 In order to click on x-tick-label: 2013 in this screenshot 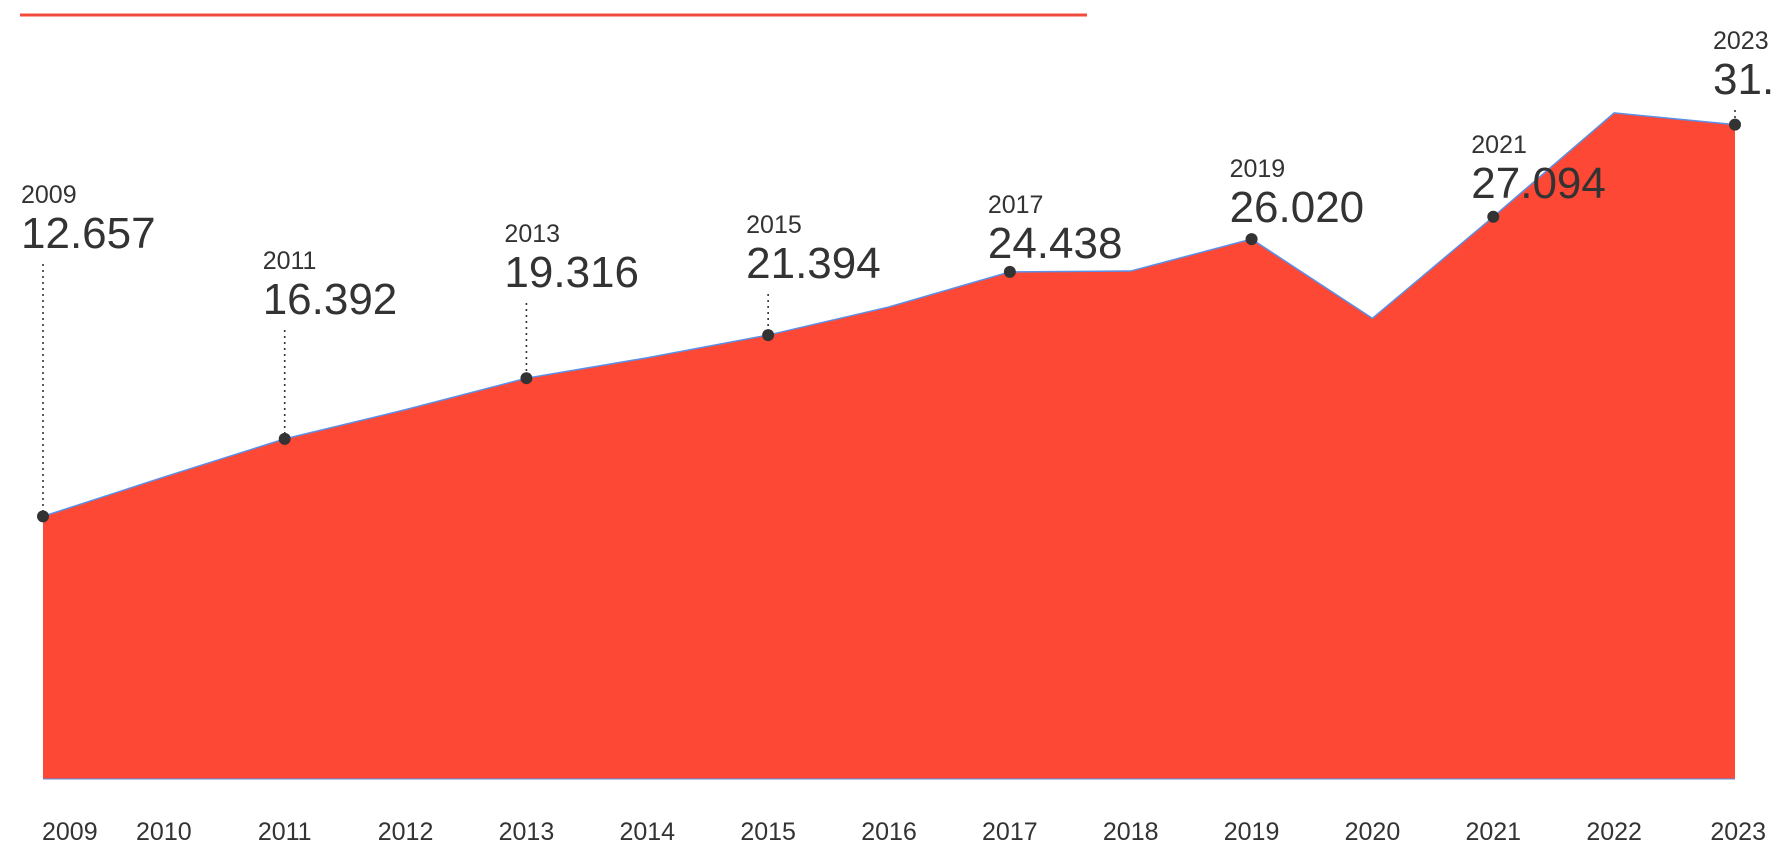, I will do `click(527, 832)`.